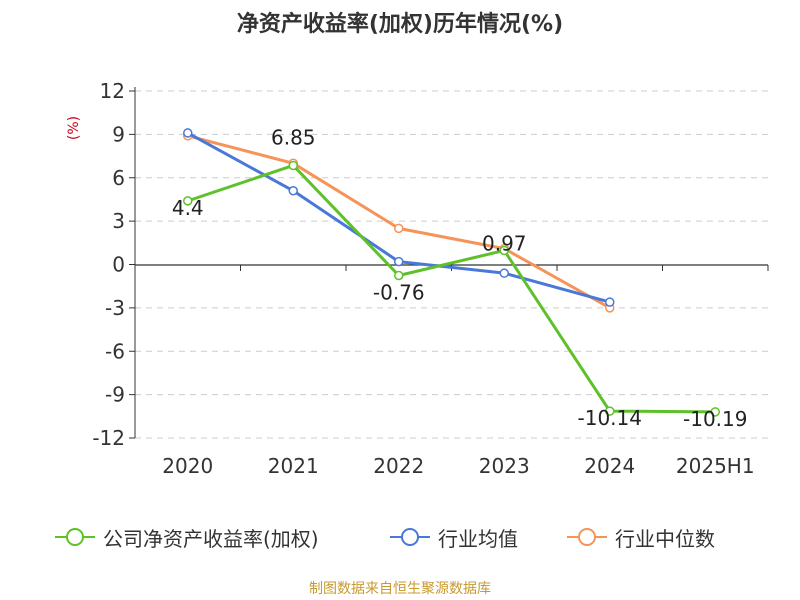 The image size is (800, 600). What do you see at coordinates (715, 419) in the screenshot?
I see `data-label: -10.19` at bounding box center [715, 419].